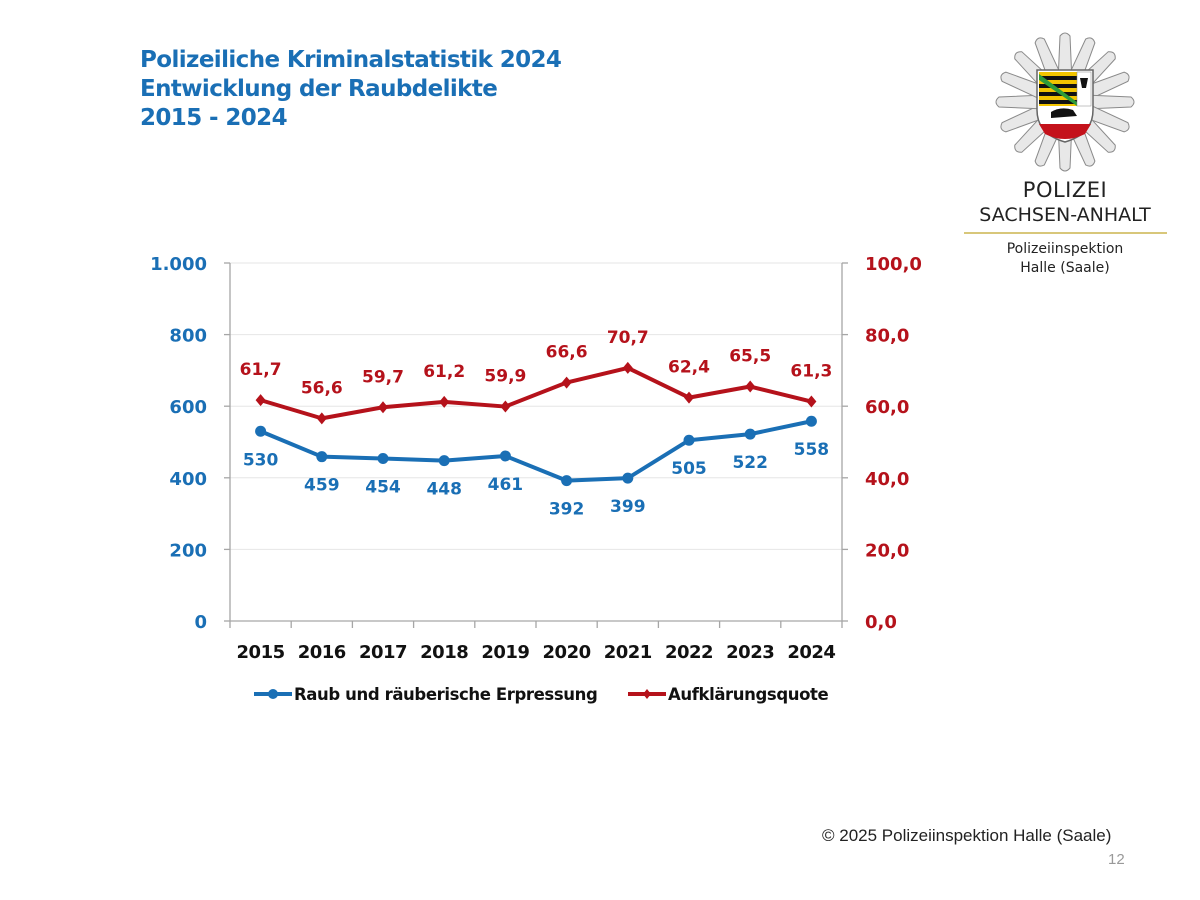 Image resolution: width=1200 pixels, height=900 pixels. Describe the element at coordinates (322, 652) in the screenshot. I see `x-tick-label: 2016` at that location.